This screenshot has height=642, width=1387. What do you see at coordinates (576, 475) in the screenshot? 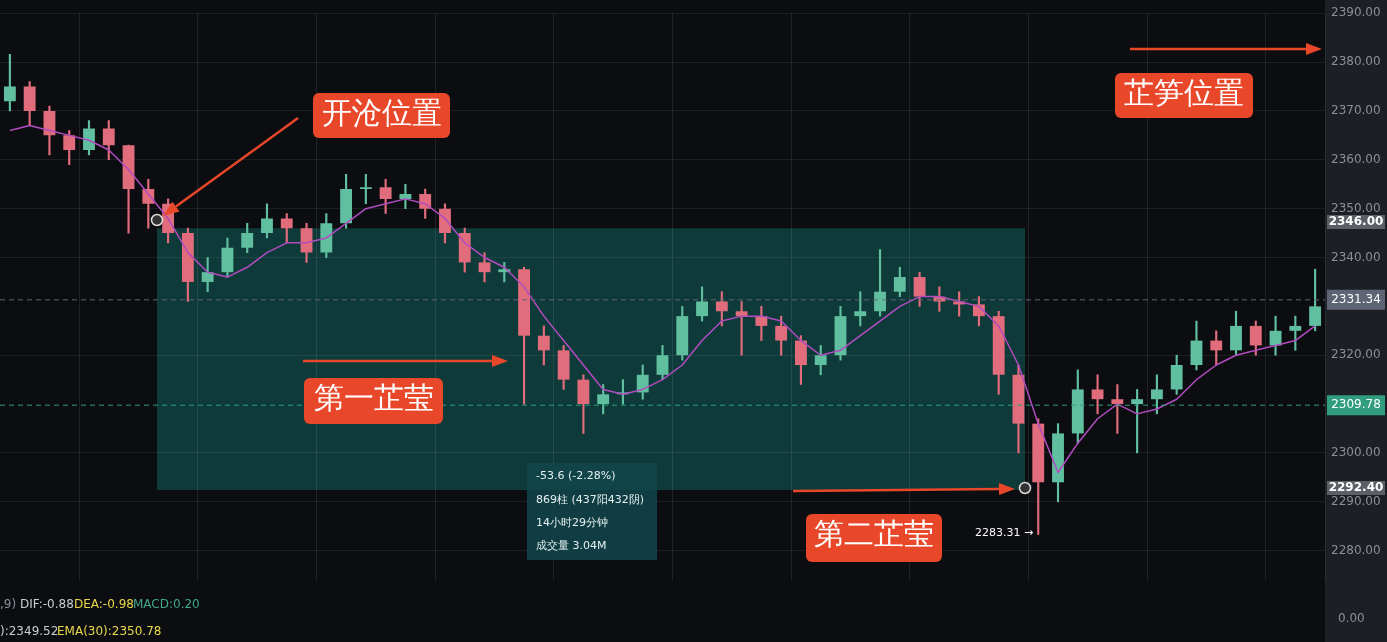
I see `annotation: -53.6 (-2.28%)` at bounding box center [576, 475].